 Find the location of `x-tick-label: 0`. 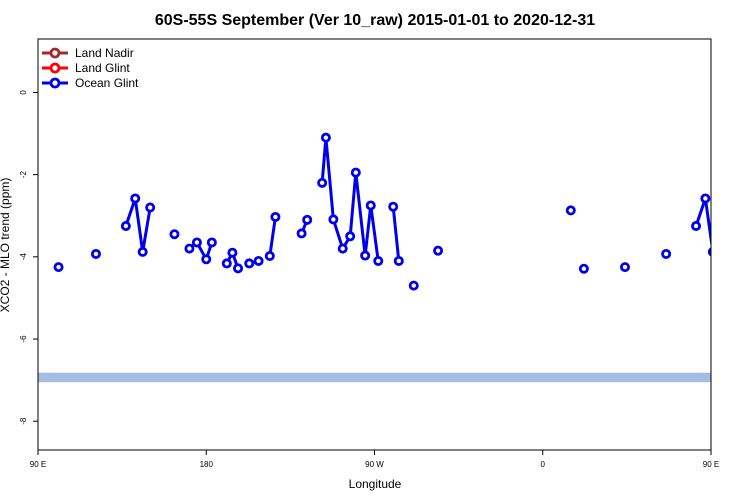

x-tick-label: 0 is located at coordinates (543, 464).